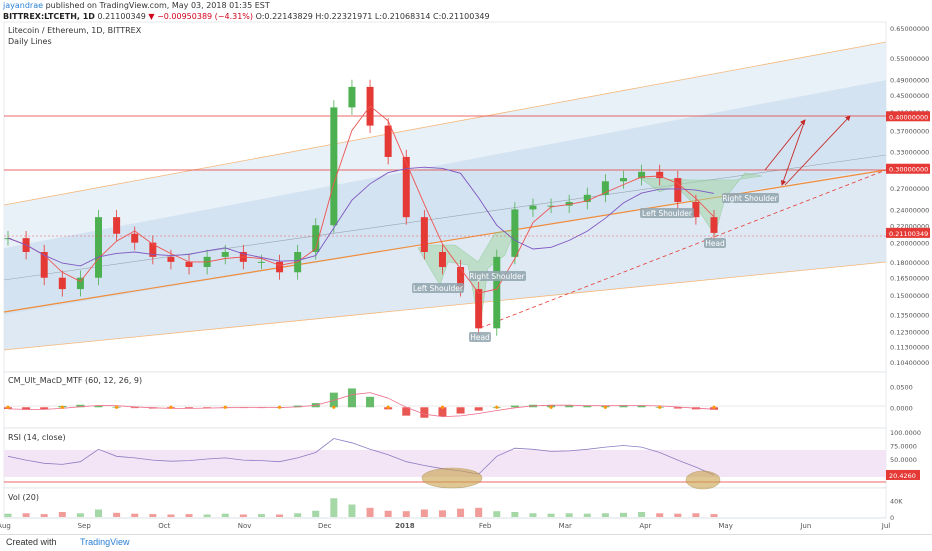  I want to click on price-axis-tick-label: 0.15000000, so click(909, 296).